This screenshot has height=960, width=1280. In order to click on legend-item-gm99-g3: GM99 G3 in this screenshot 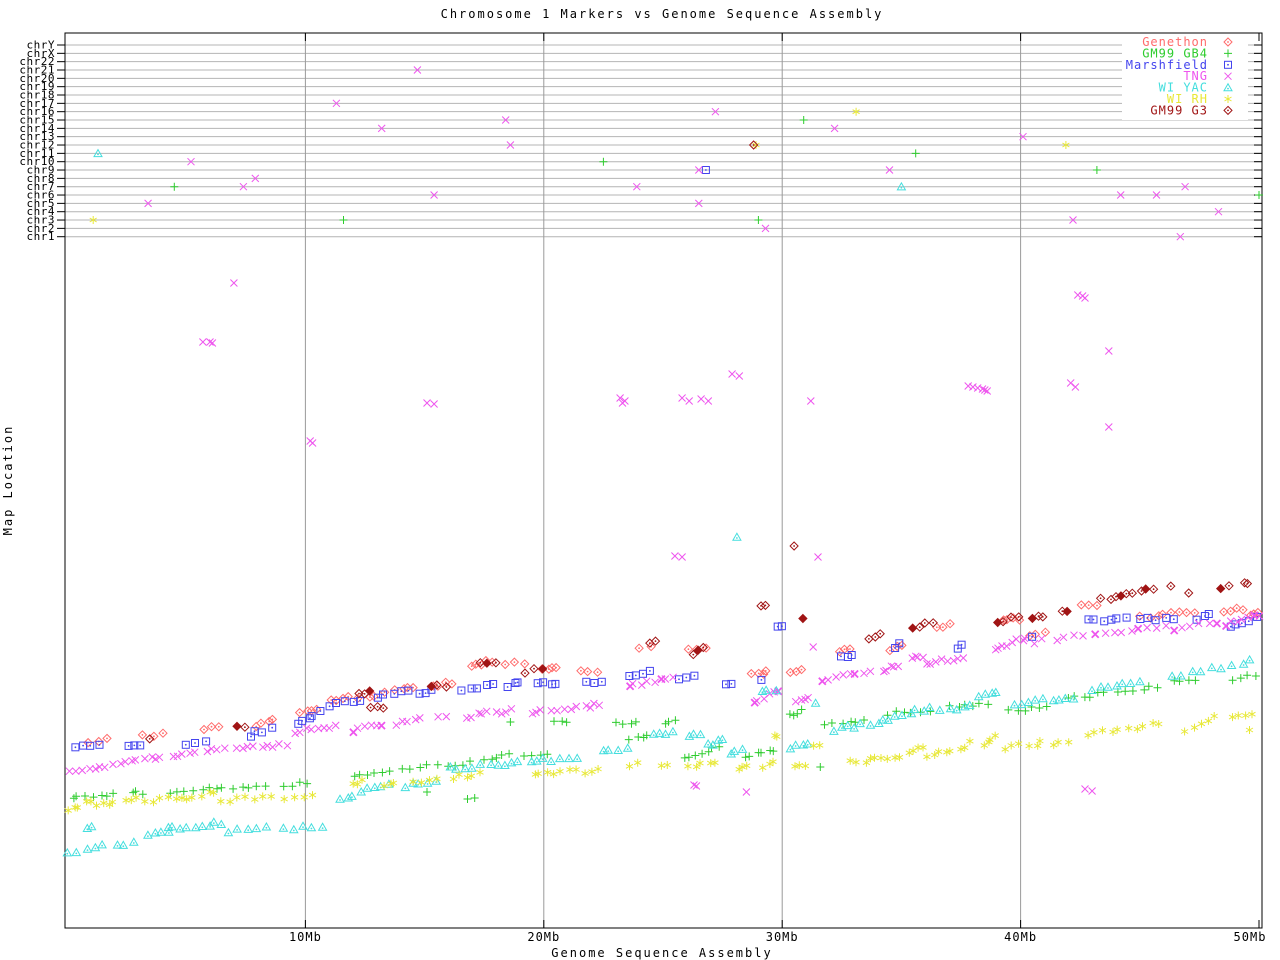, I will do `click(1191, 110)`.